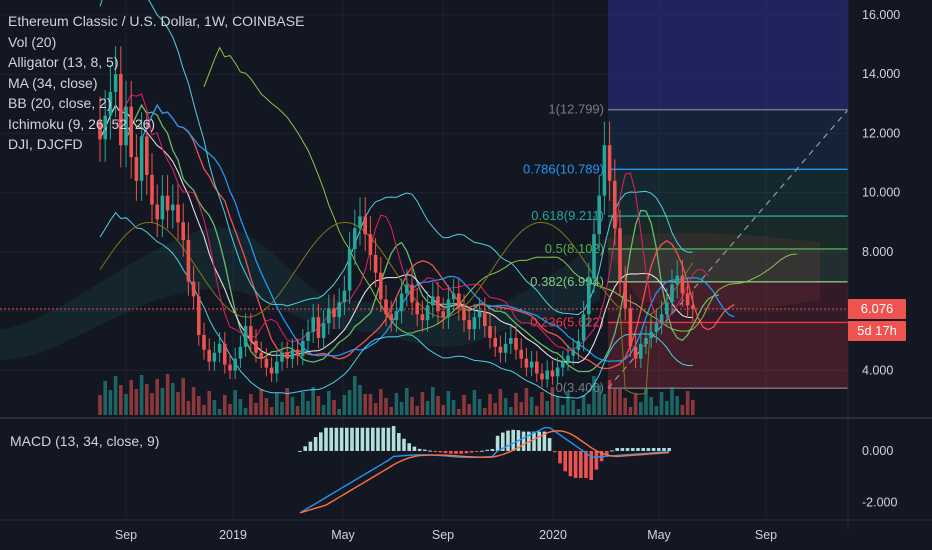 This screenshot has height=550, width=932. I want to click on last-price-tag: 6.076, so click(877, 309).